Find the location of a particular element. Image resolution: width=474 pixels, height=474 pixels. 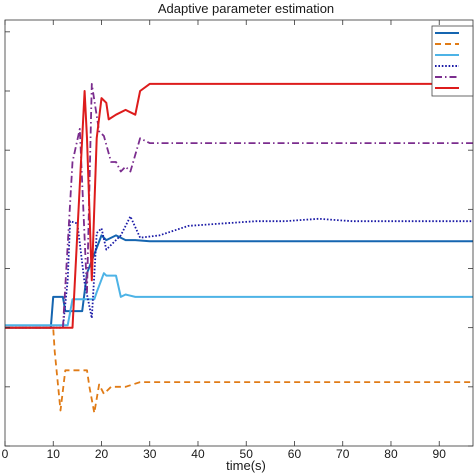

x-tick-label: 90 is located at coordinates (440, 454).